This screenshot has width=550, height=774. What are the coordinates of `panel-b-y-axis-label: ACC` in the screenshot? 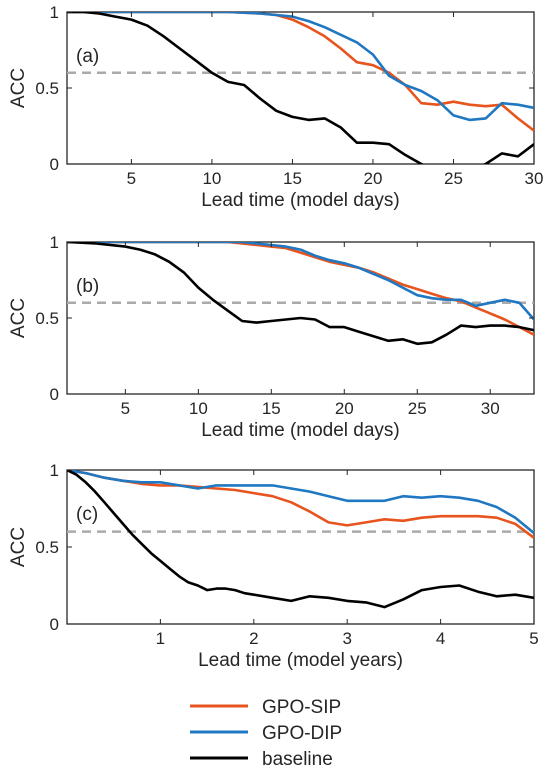 It's located at (18, 318).